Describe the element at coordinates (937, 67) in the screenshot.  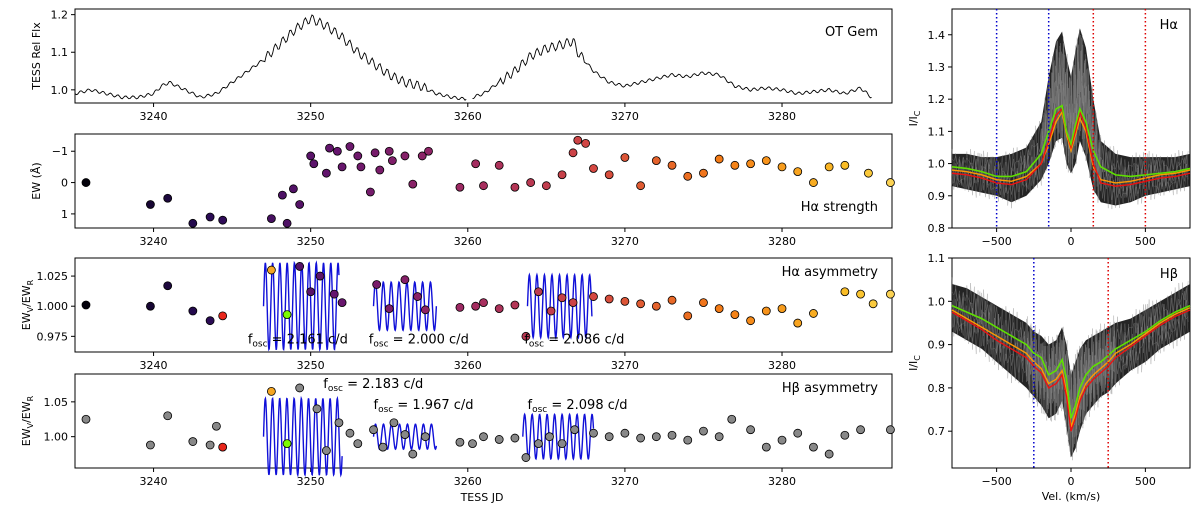
I see `y-tick-label: 1.3` at that location.